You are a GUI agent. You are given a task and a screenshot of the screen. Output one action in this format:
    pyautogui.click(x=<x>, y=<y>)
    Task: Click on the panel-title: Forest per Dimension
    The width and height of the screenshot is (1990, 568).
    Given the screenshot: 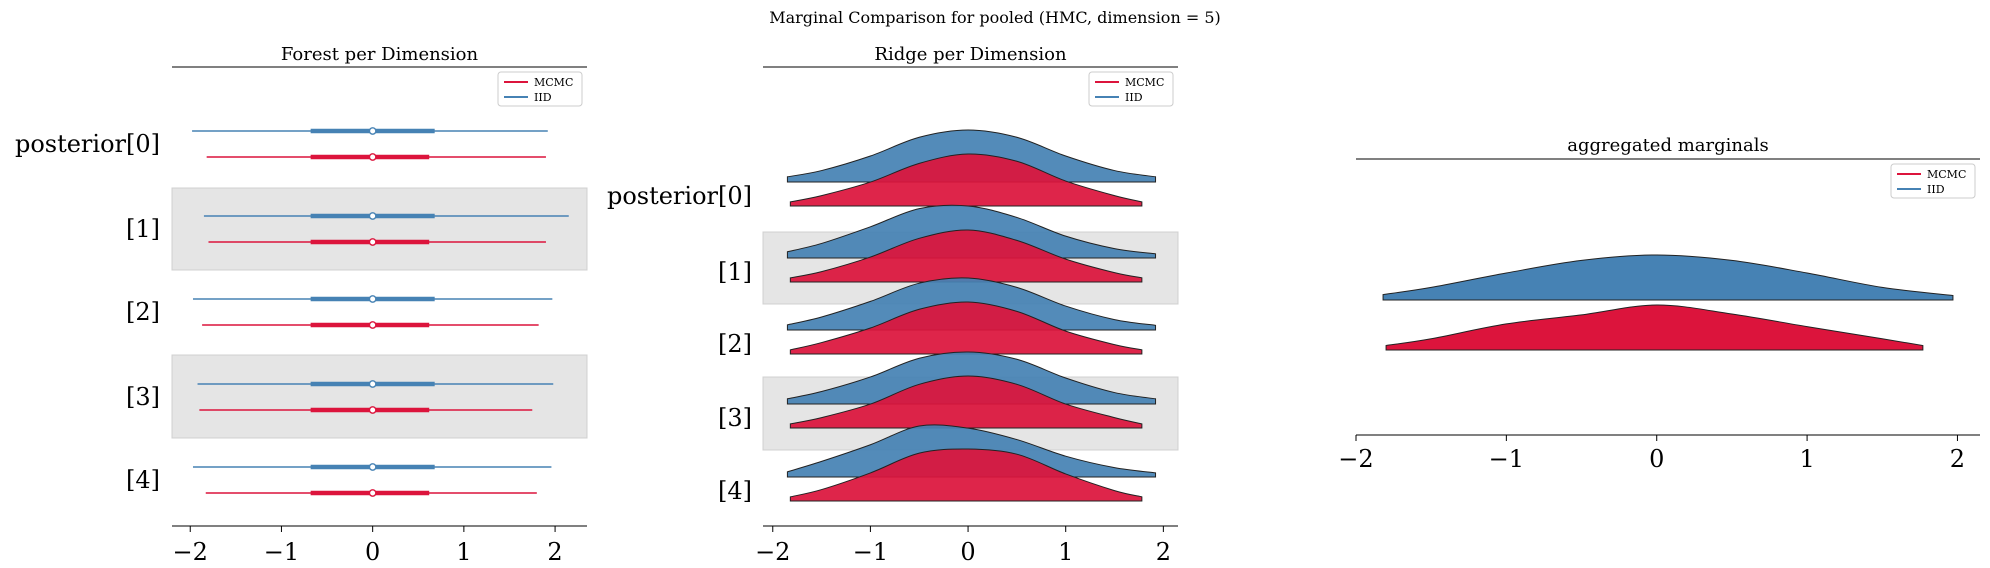 What is the action you would take?
    pyautogui.click(x=380, y=54)
    